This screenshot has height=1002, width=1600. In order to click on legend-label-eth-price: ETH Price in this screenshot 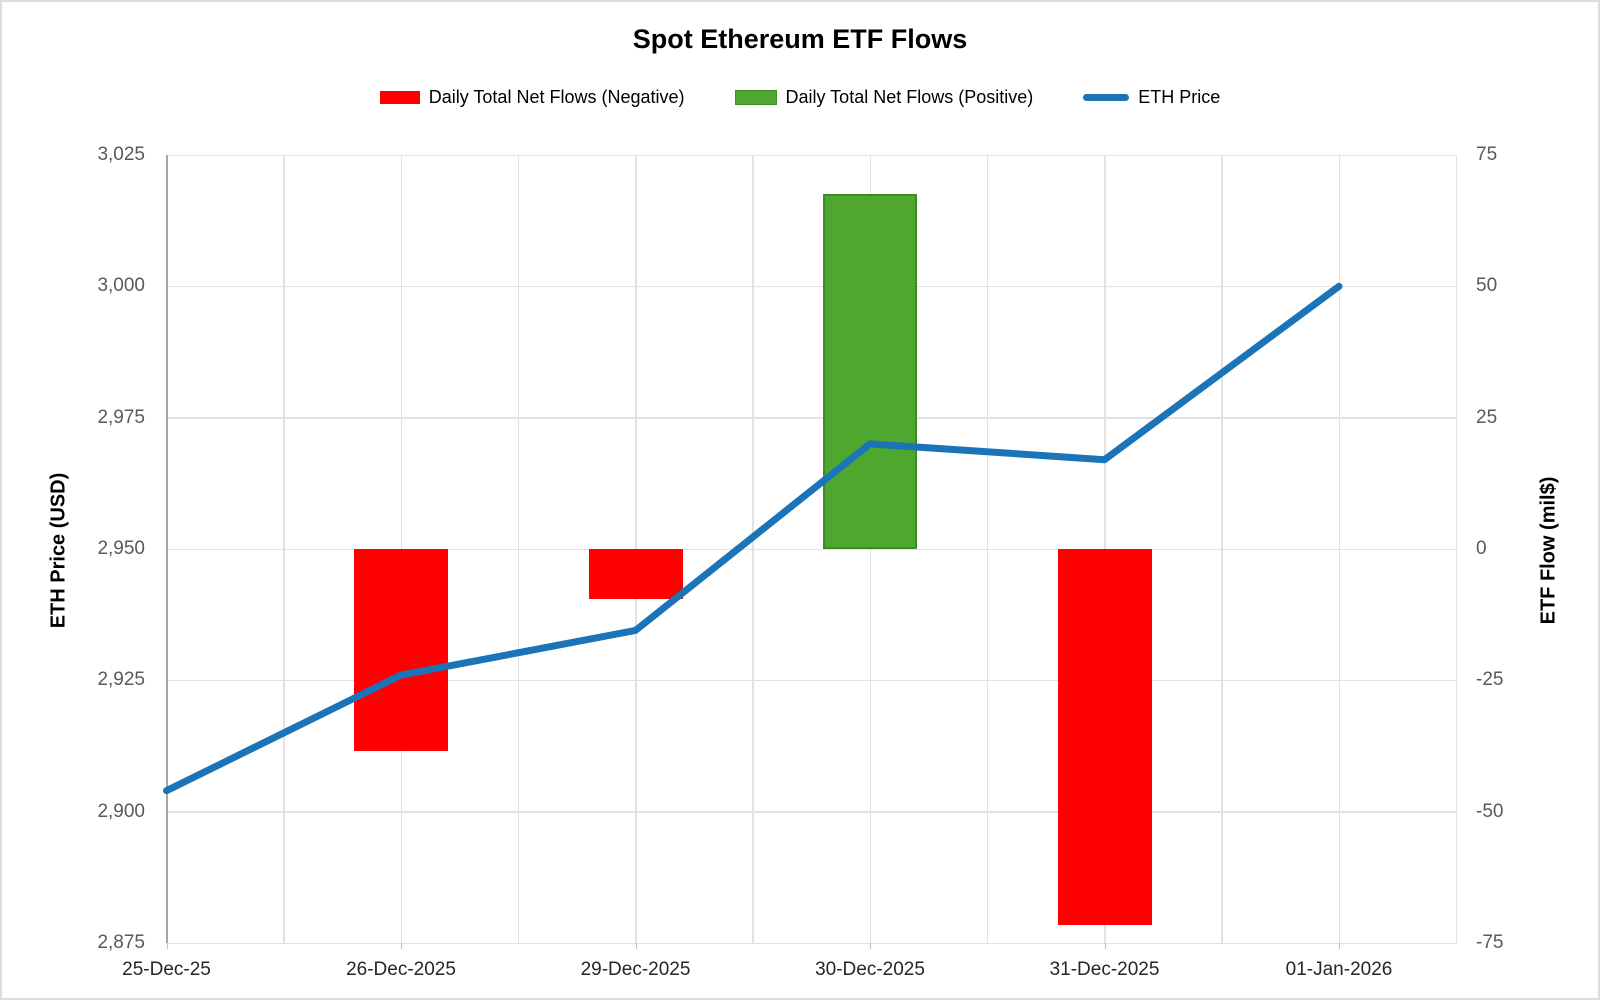, I will do `click(1179, 97)`.